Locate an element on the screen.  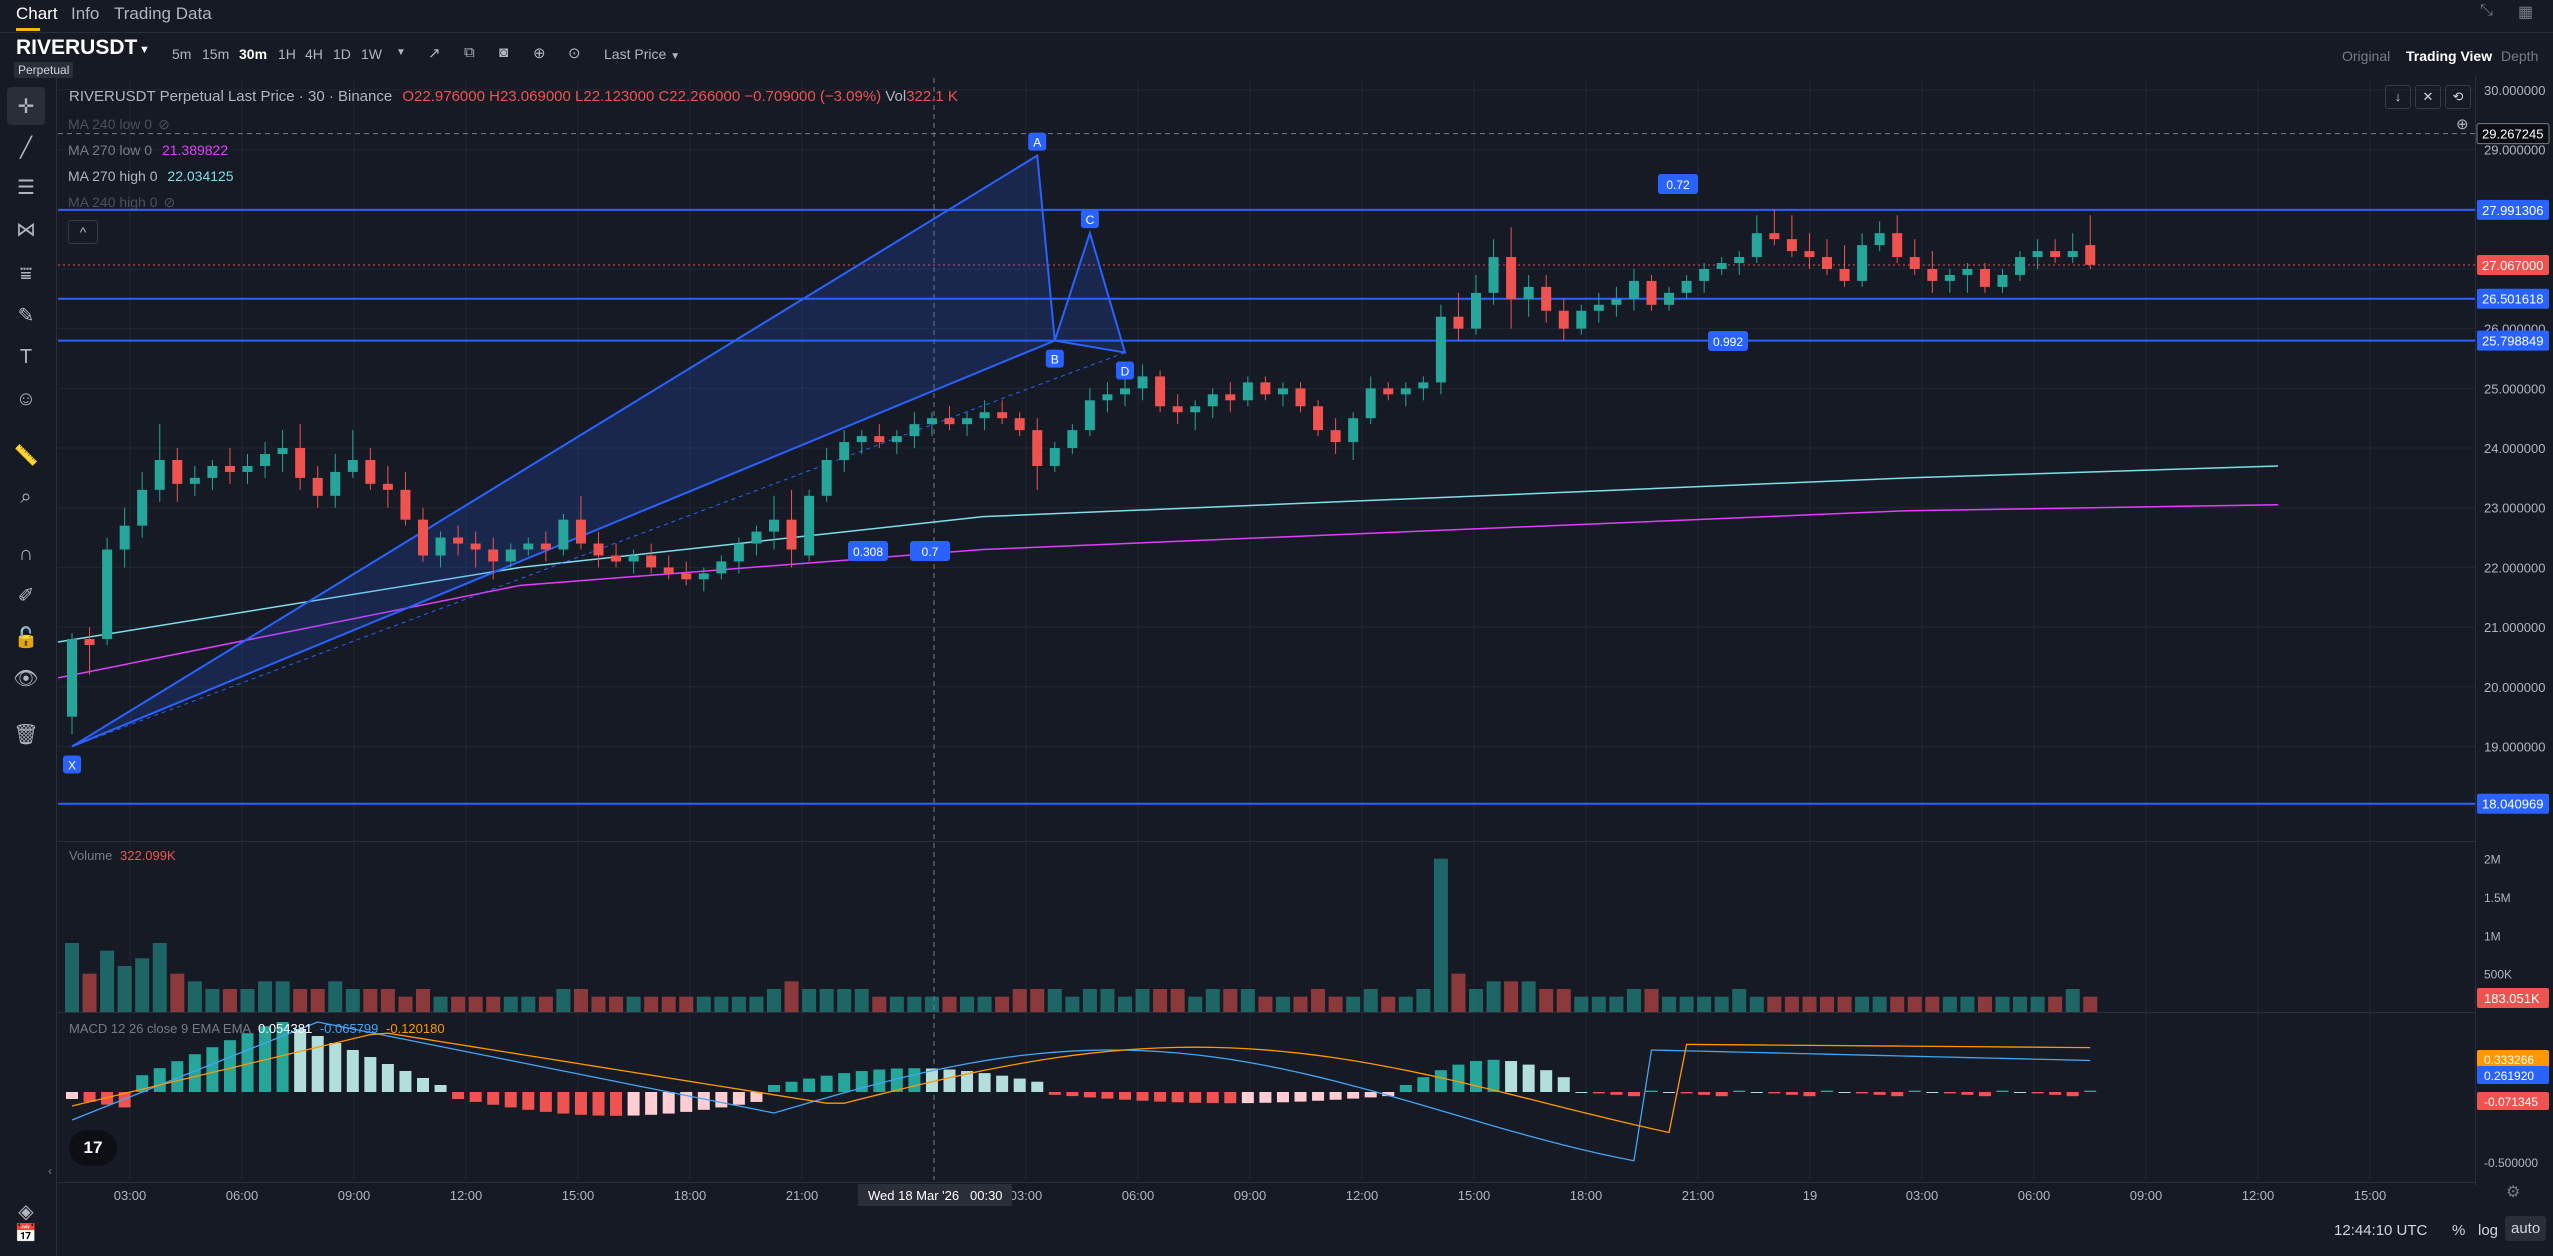
tab-trading-data: Trading Data is located at coordinates (163, 13).